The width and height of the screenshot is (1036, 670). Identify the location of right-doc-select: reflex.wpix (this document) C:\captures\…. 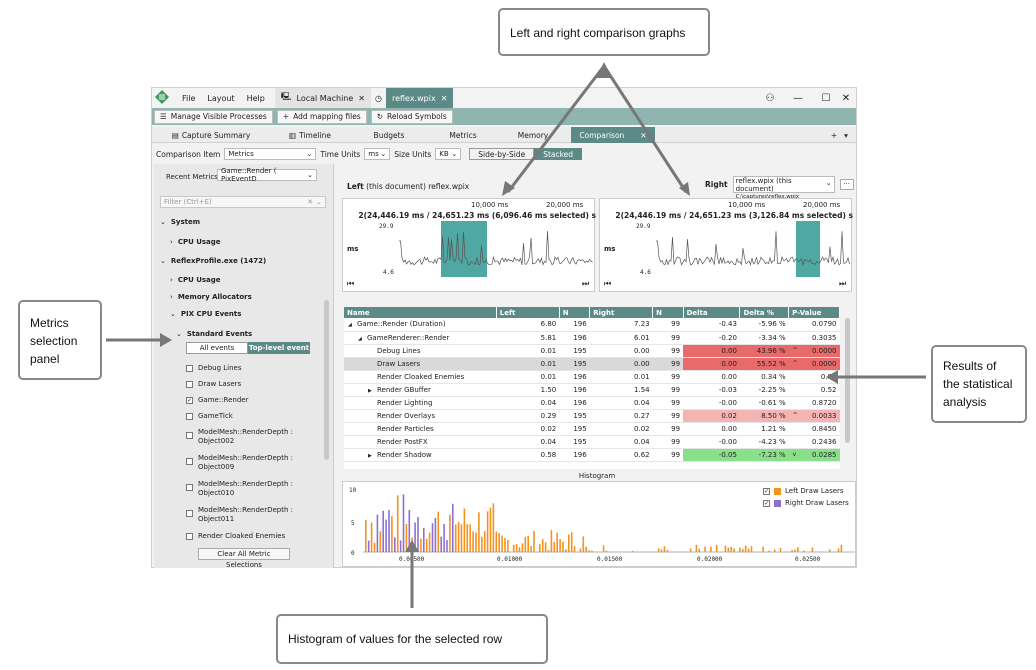
(783, 188).